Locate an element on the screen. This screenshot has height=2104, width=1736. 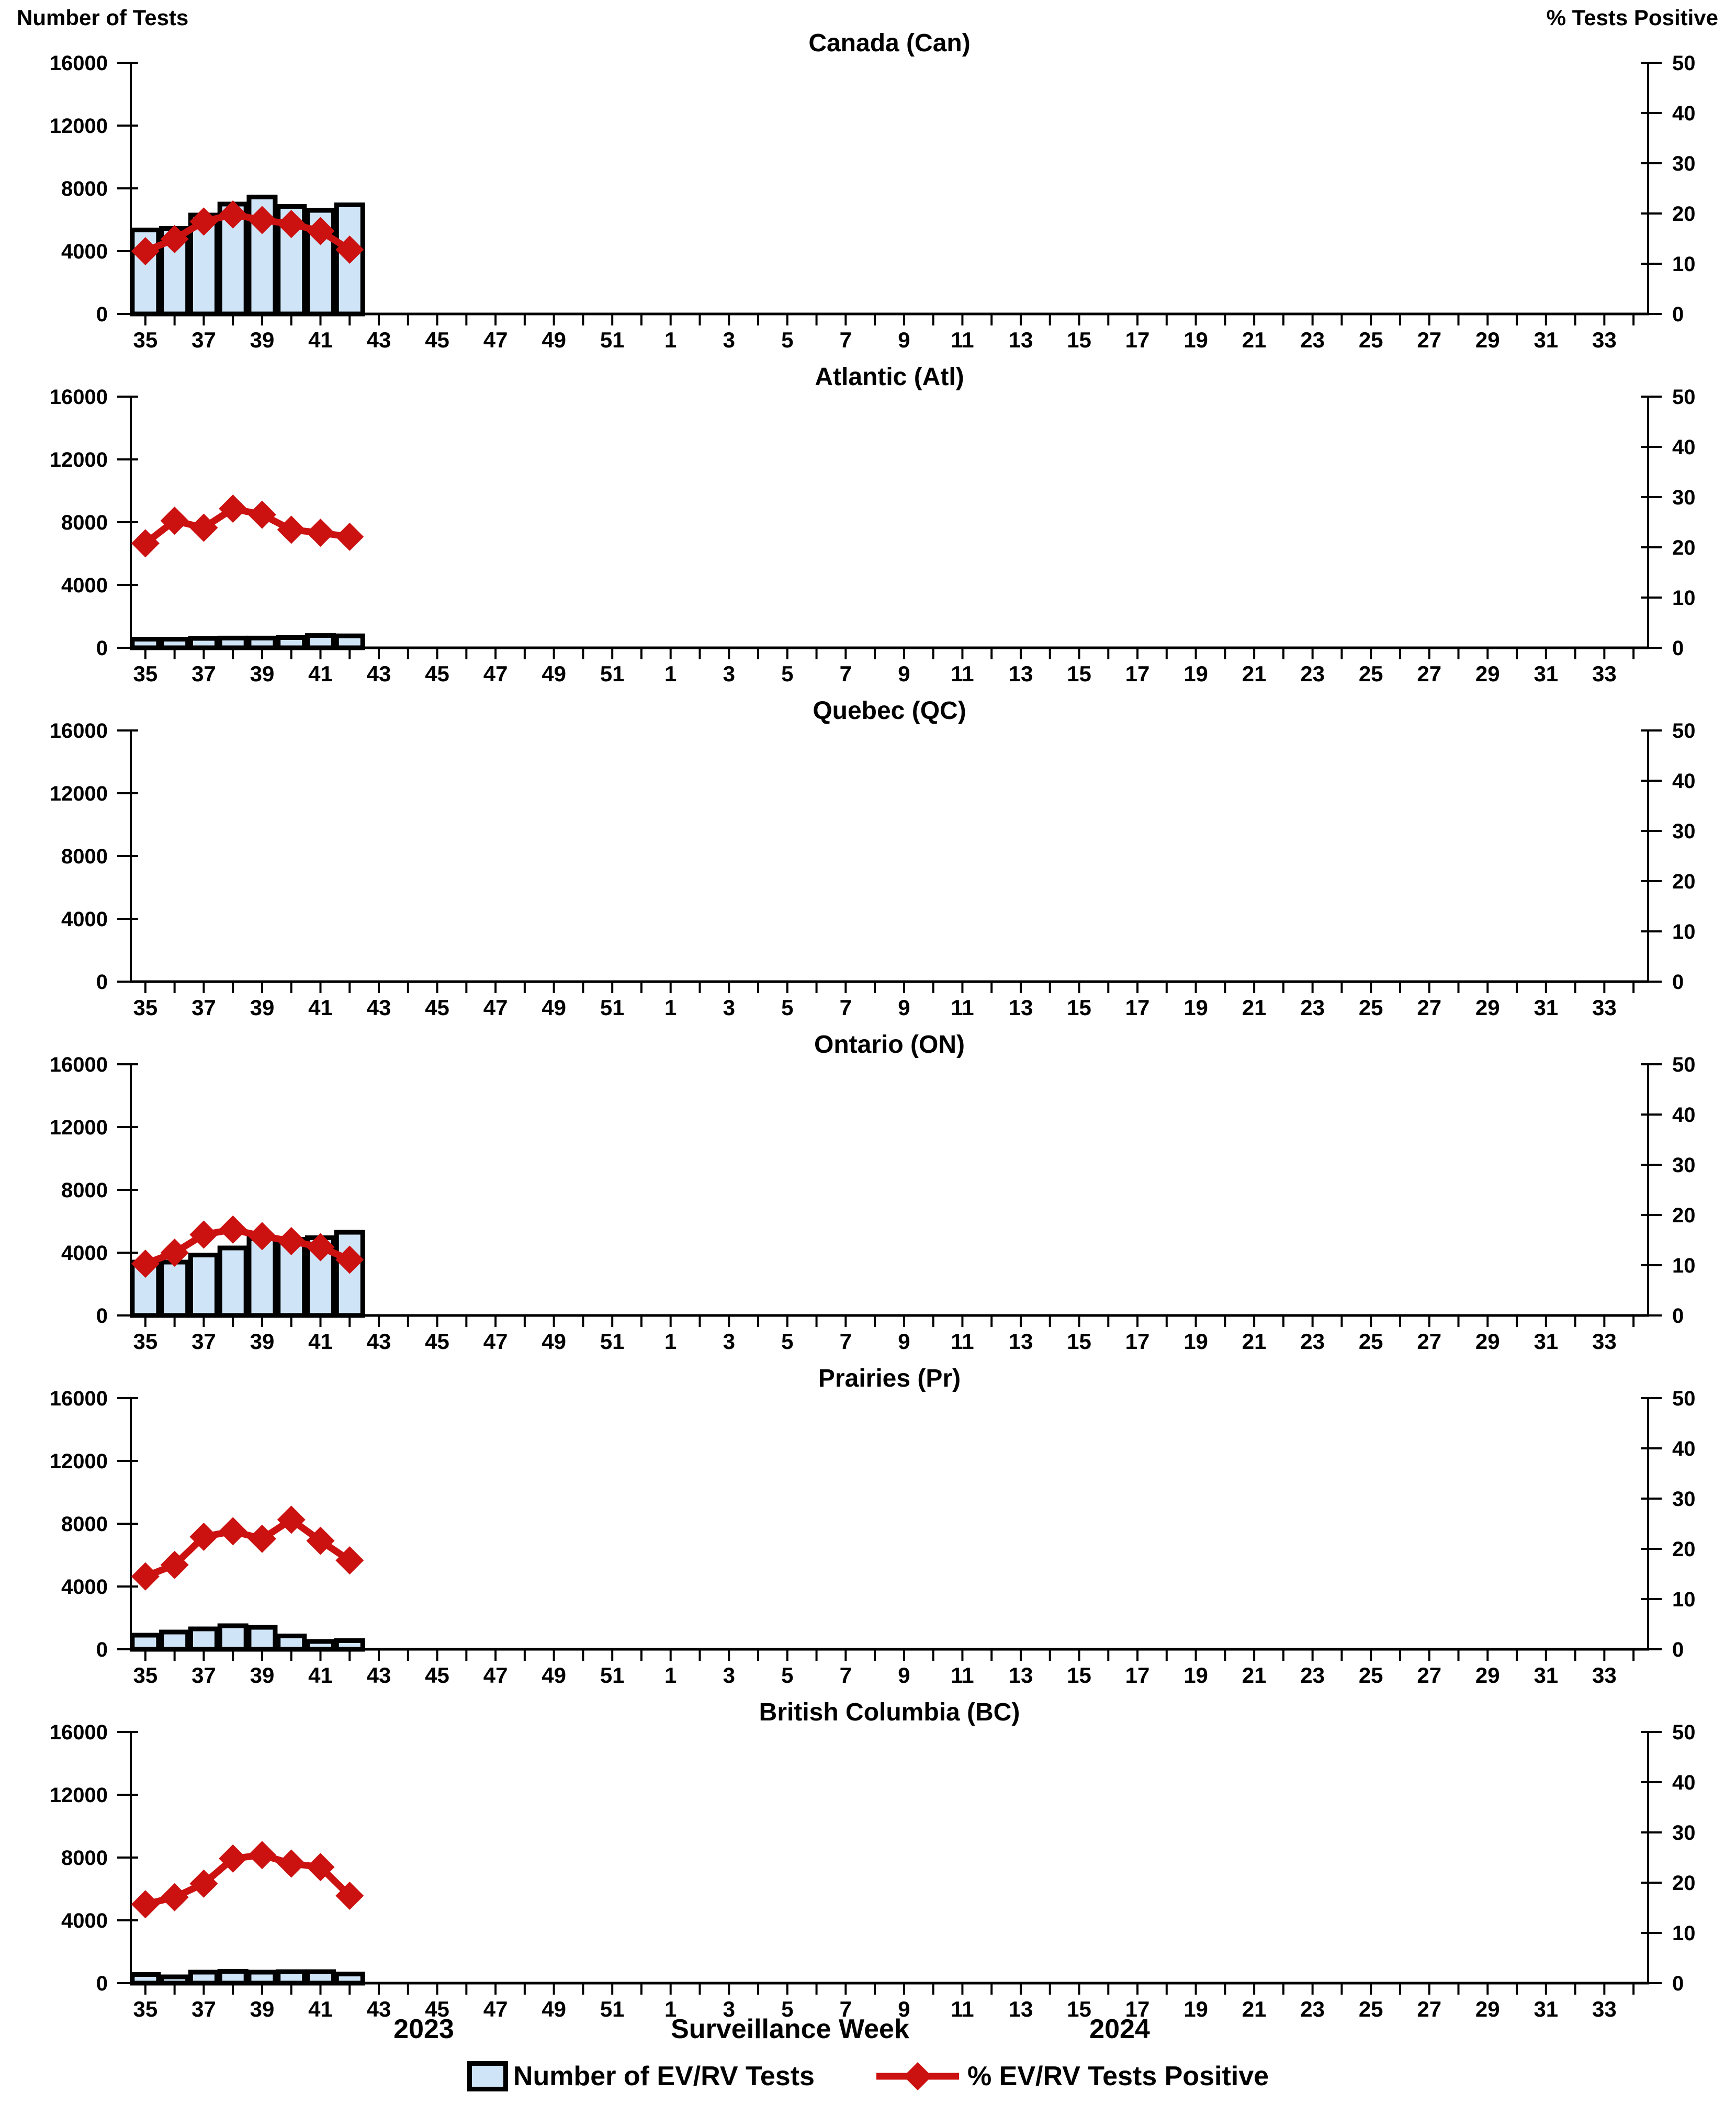
left-axis-title: Number of Tests is located at coordinates (103, 18).